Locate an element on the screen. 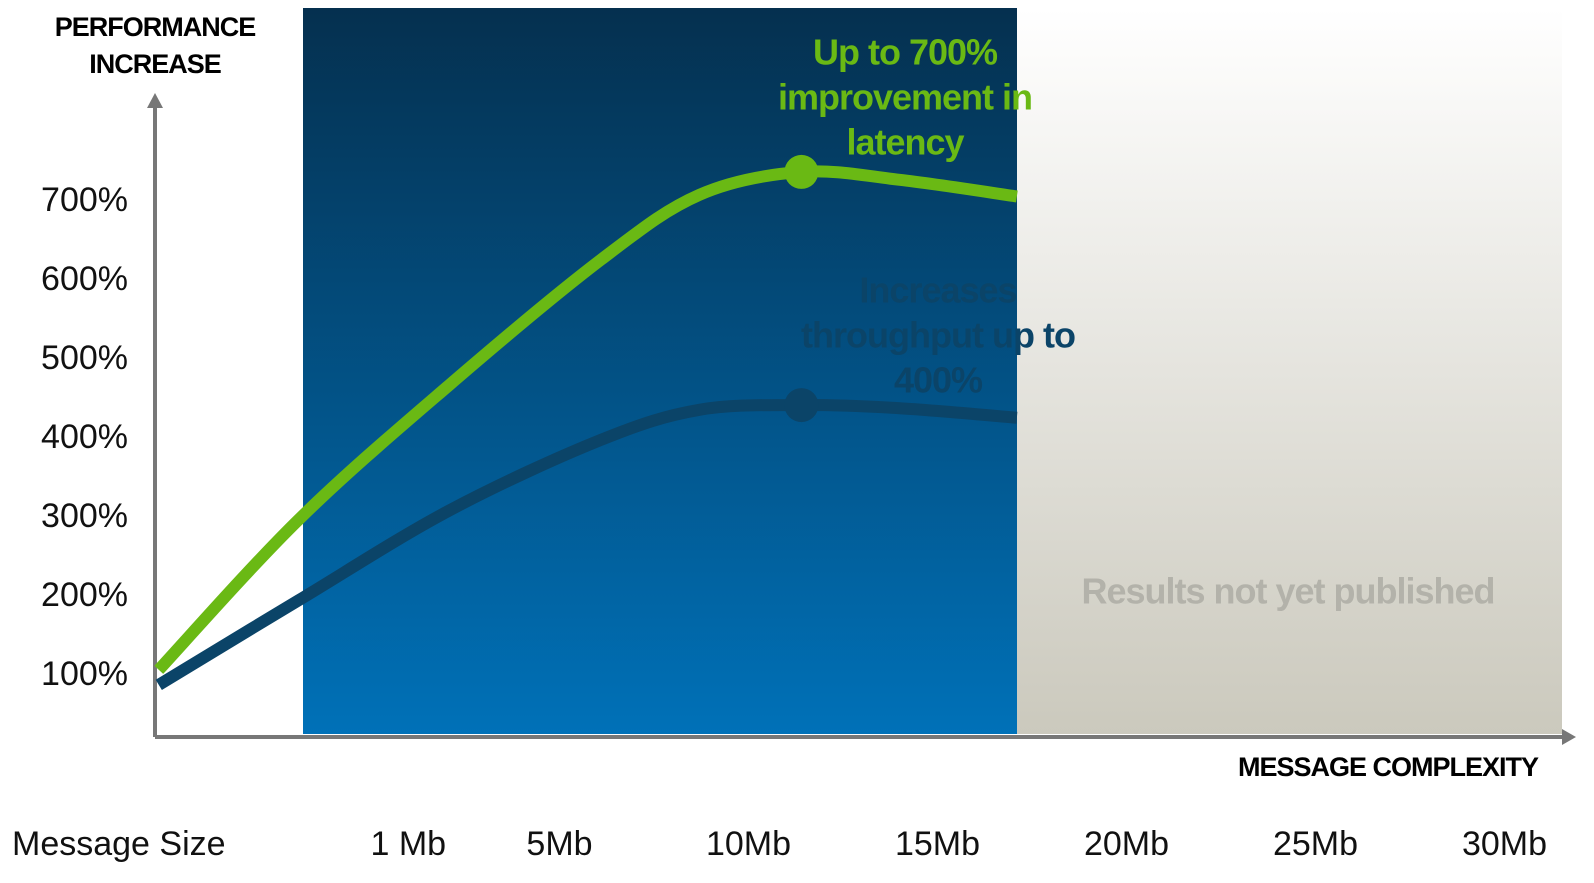  x-tick-label: 20Mb is located at coordinates (1126, 844).